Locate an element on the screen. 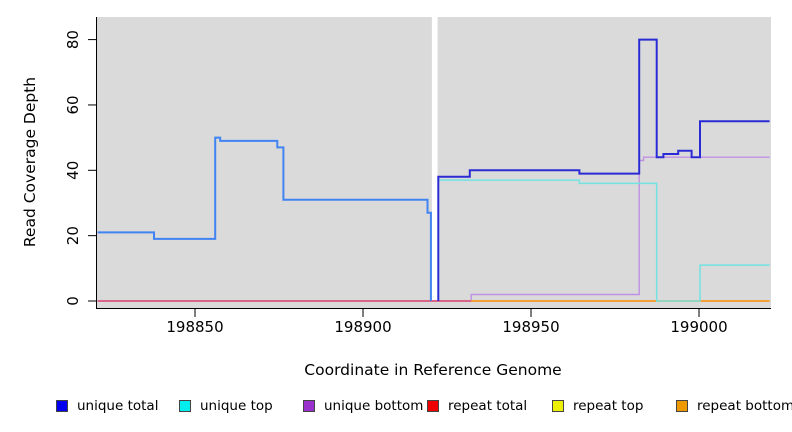 The width and height of the screenshot is (792, 432). legend-swatch-unique-bottom is located at coordinates (309, 406).